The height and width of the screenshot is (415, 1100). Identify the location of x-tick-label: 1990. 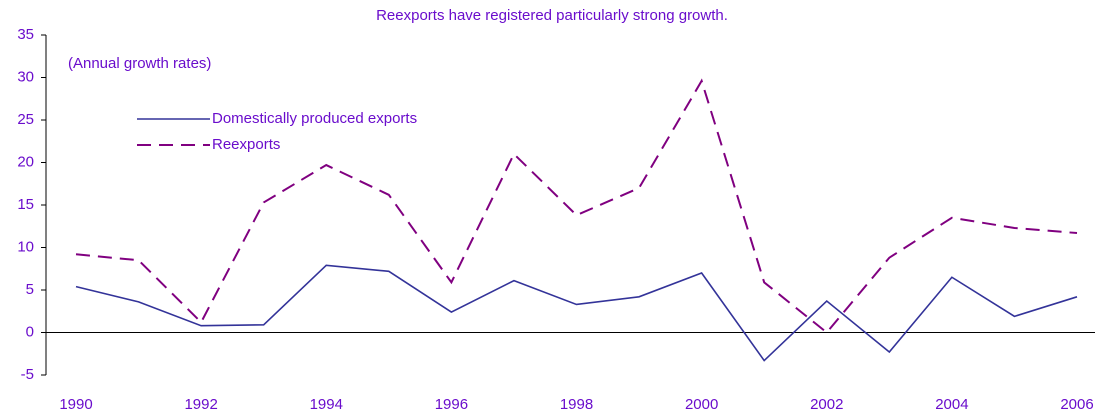
(75, 404).